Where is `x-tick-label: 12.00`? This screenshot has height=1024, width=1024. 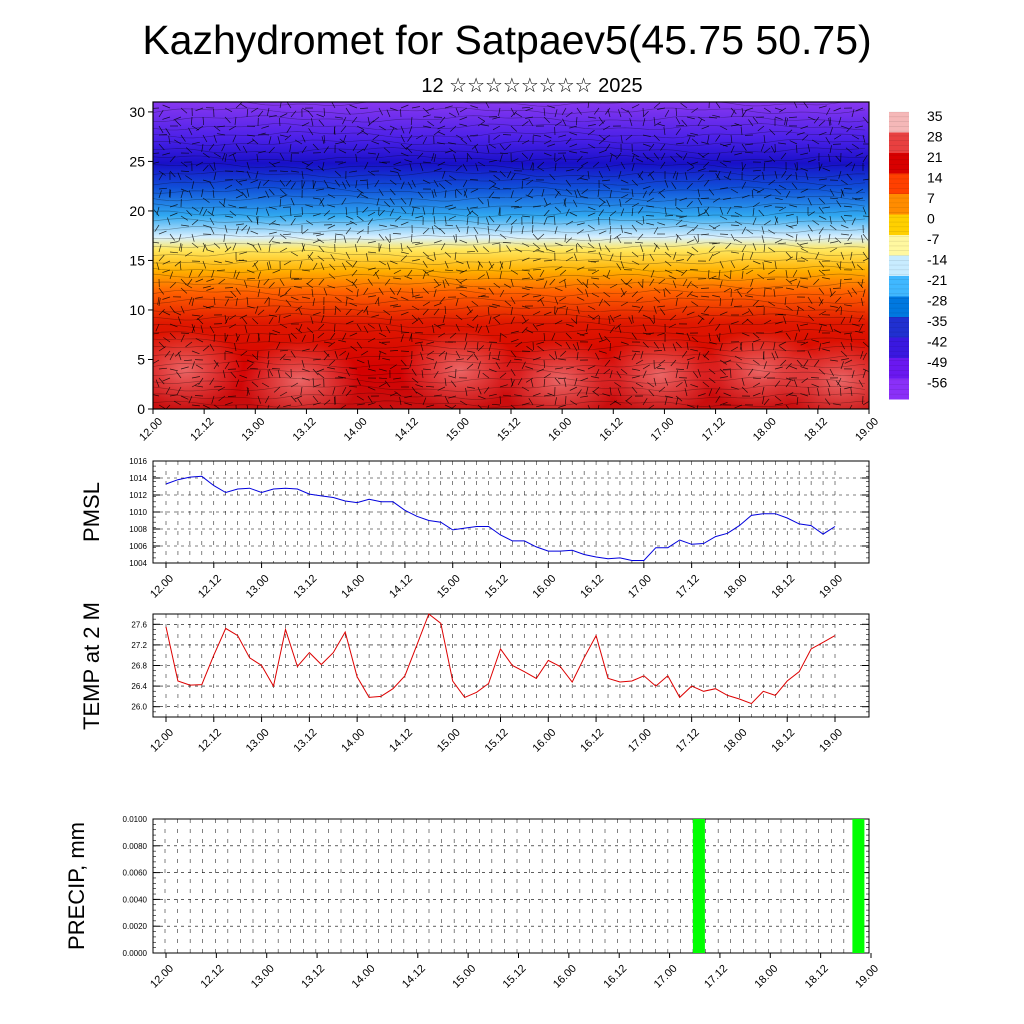 x-tick-label: 12.00 is located at coordinates (162, 977).